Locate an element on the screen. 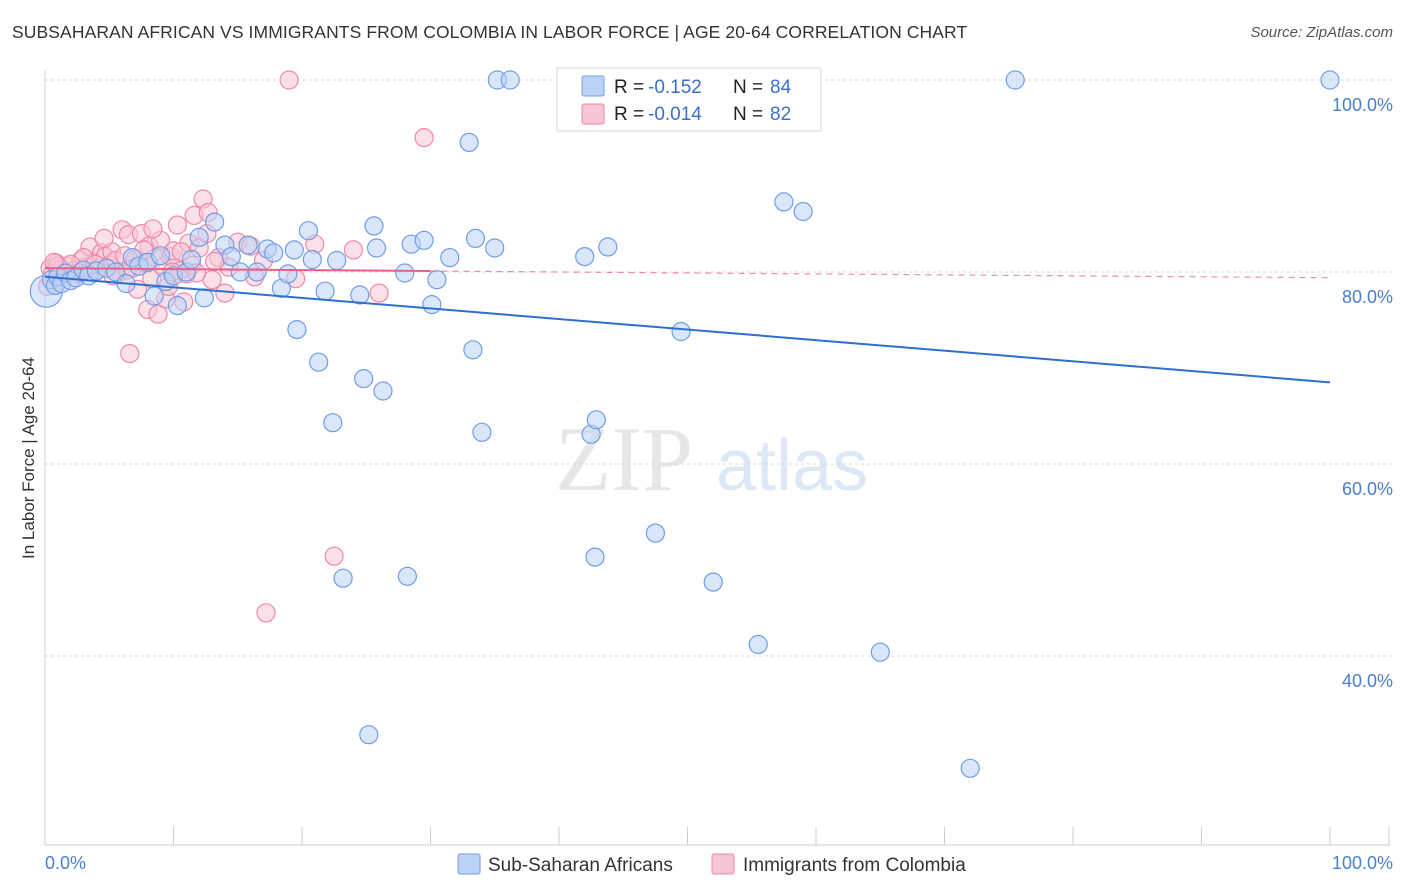 The height and width of the screenshot is (892, 1406). x-tick-label-max: 100.0% is located at coordinates (1362, 863).